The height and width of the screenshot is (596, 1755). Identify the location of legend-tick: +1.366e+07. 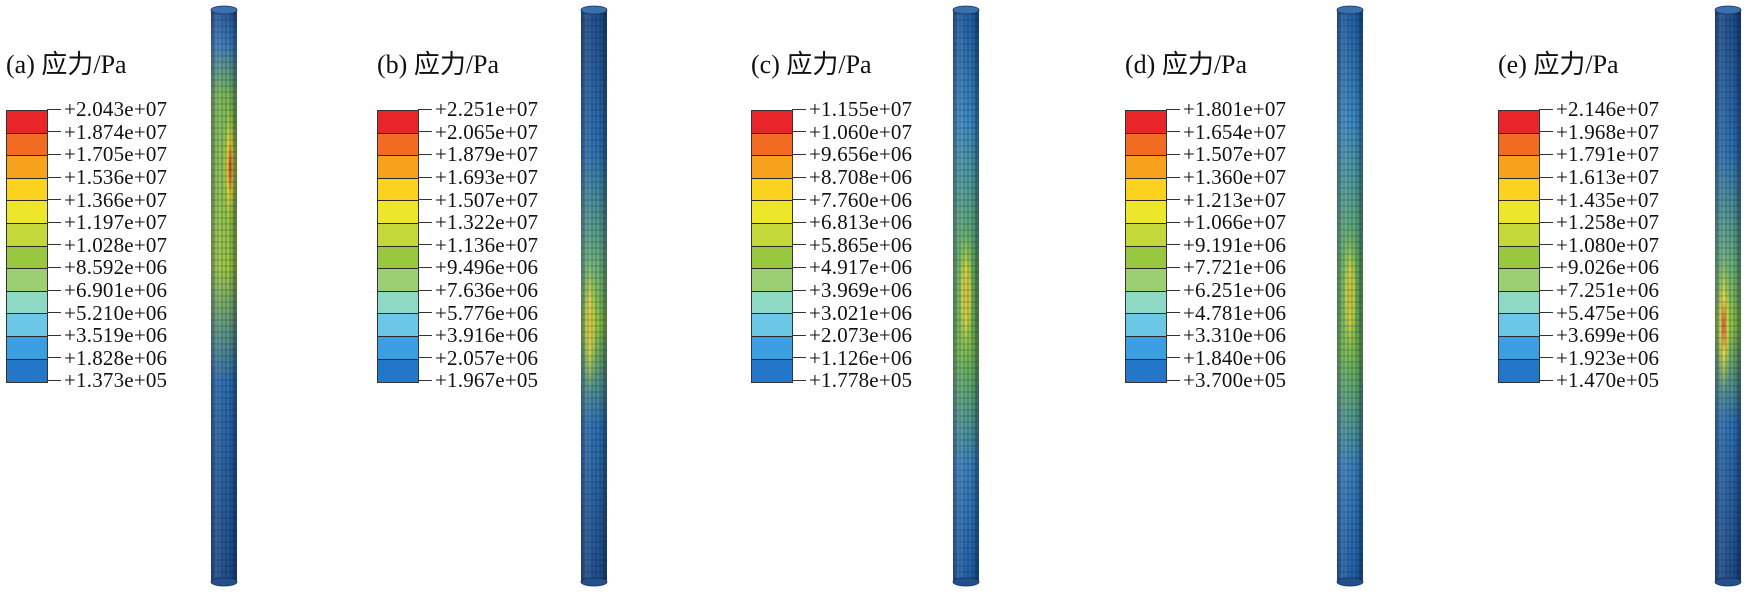
(107, 199).